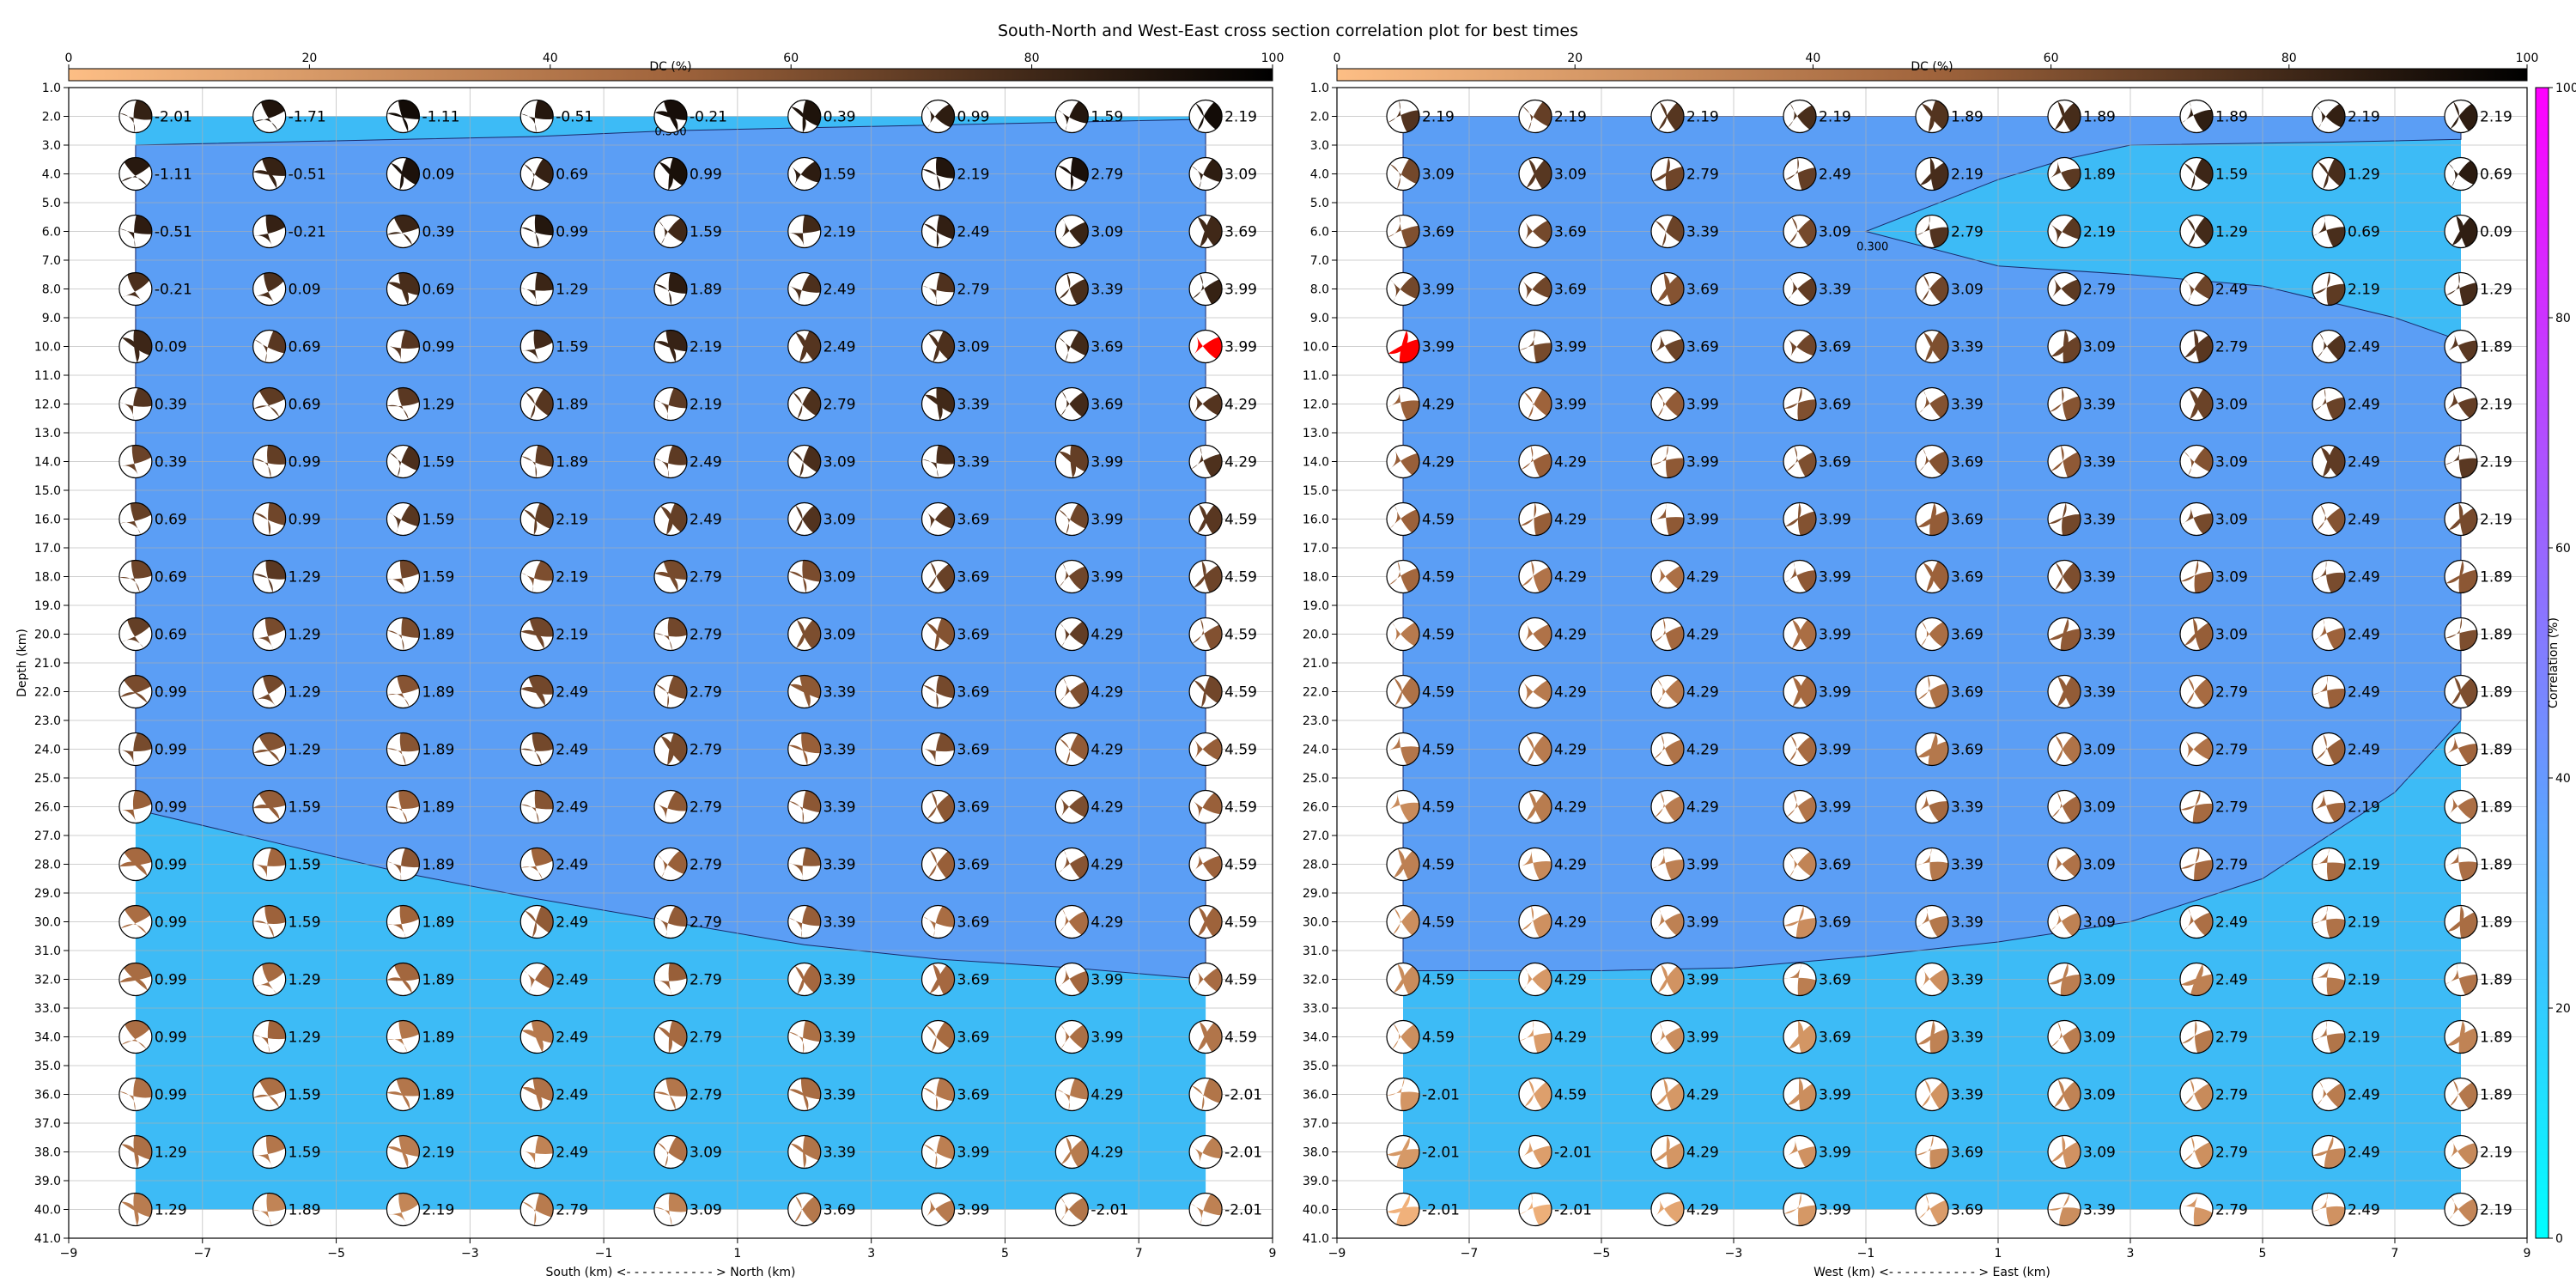  I want to click on we-time-label: 3.39, so click(1835, 291).